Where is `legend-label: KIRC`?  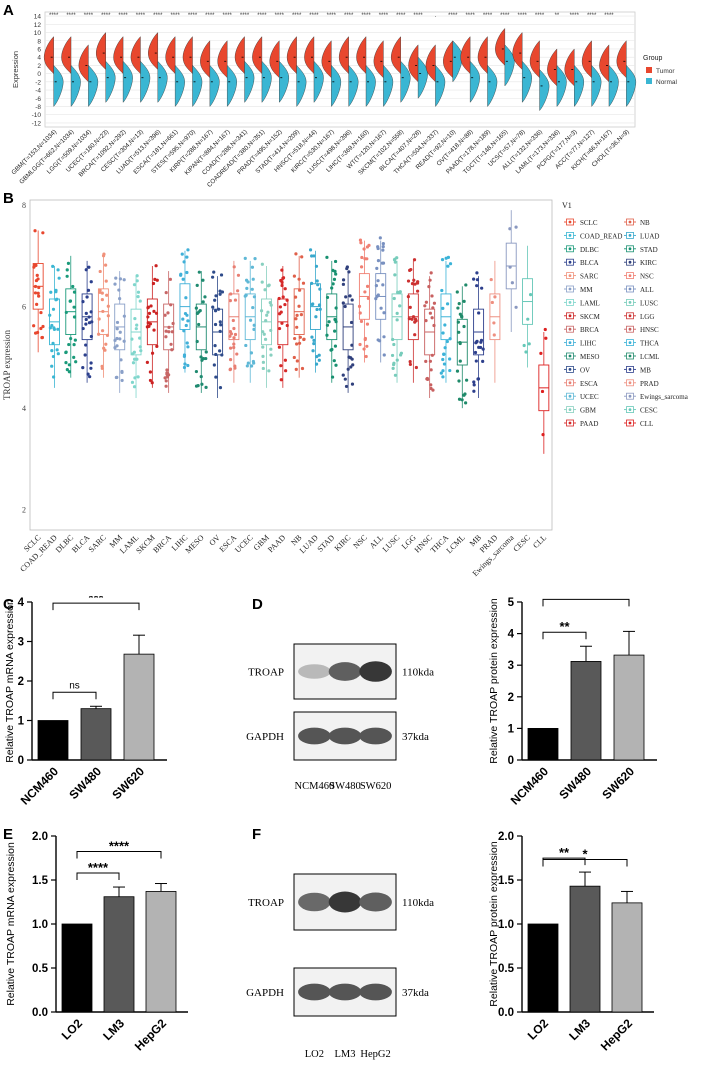 legend-label: KIRC is located at coordinates (648, 263).